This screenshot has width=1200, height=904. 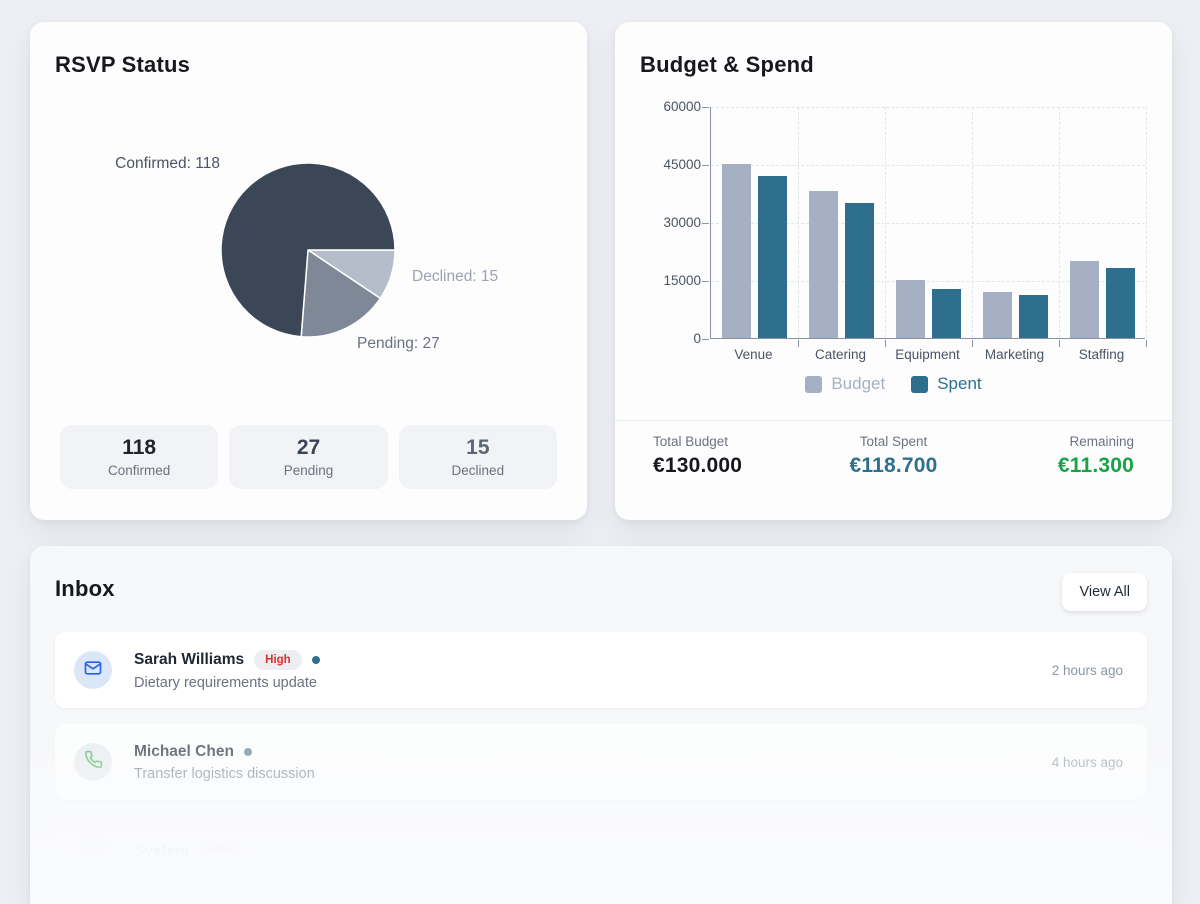 What do you see at coordinates (893, 384) in the screenshot?
I see `chart-legend: Budget Spent` at bounding box center [893, 384].